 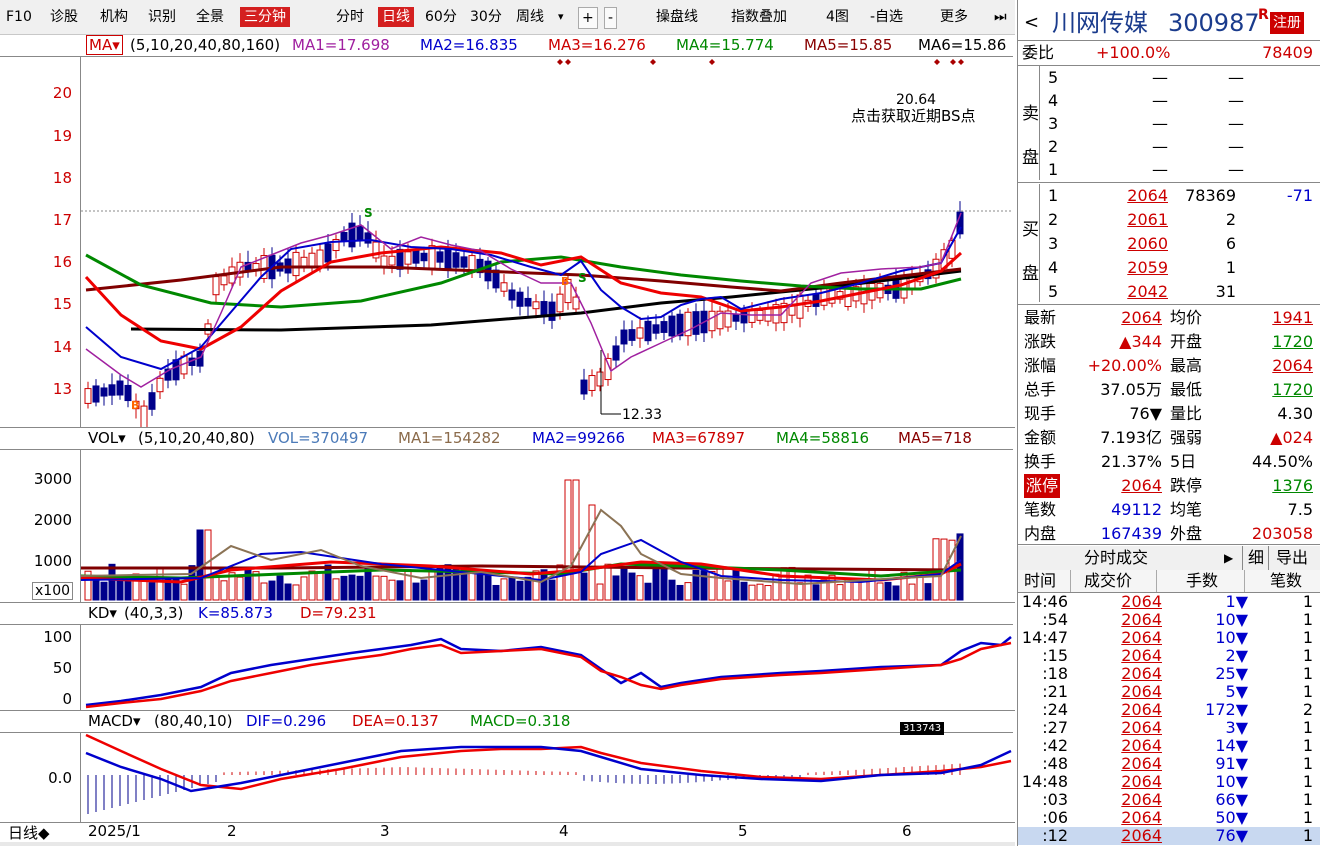 What do you see at coordinates (107, 438) in the screenshot?
I see `vol-selector: VOL▾` at bounding box center [107, 438].